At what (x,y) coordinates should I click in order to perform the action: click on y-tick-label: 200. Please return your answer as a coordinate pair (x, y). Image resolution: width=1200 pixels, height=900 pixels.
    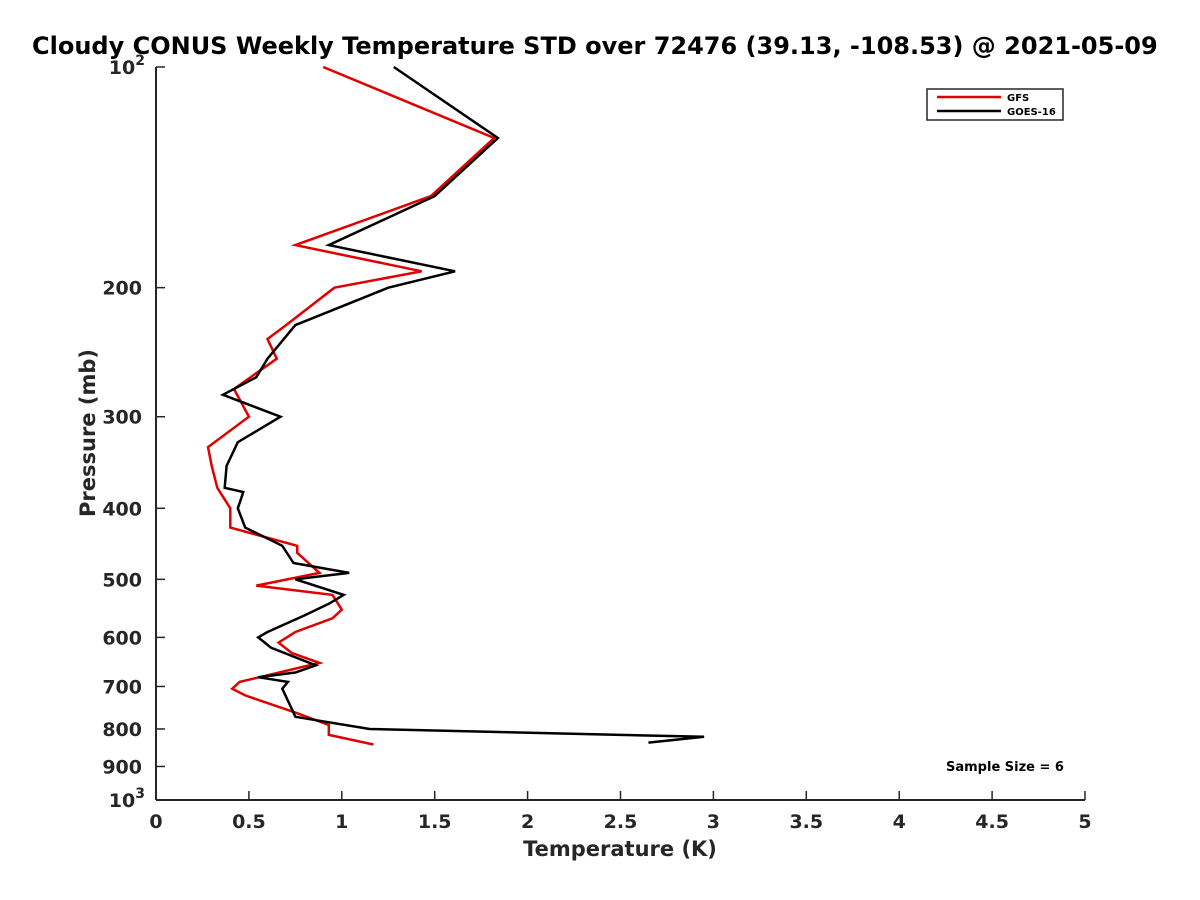
    Looking at the image, I should click on (122, 289).